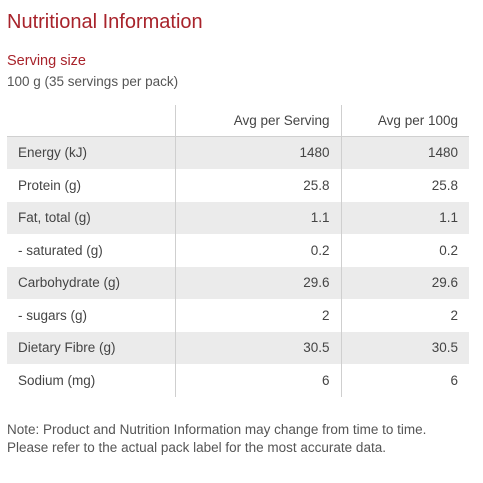 This screenshot has height=483, width=483. I want to click on value-per-serving: 2, so click(257, 315).